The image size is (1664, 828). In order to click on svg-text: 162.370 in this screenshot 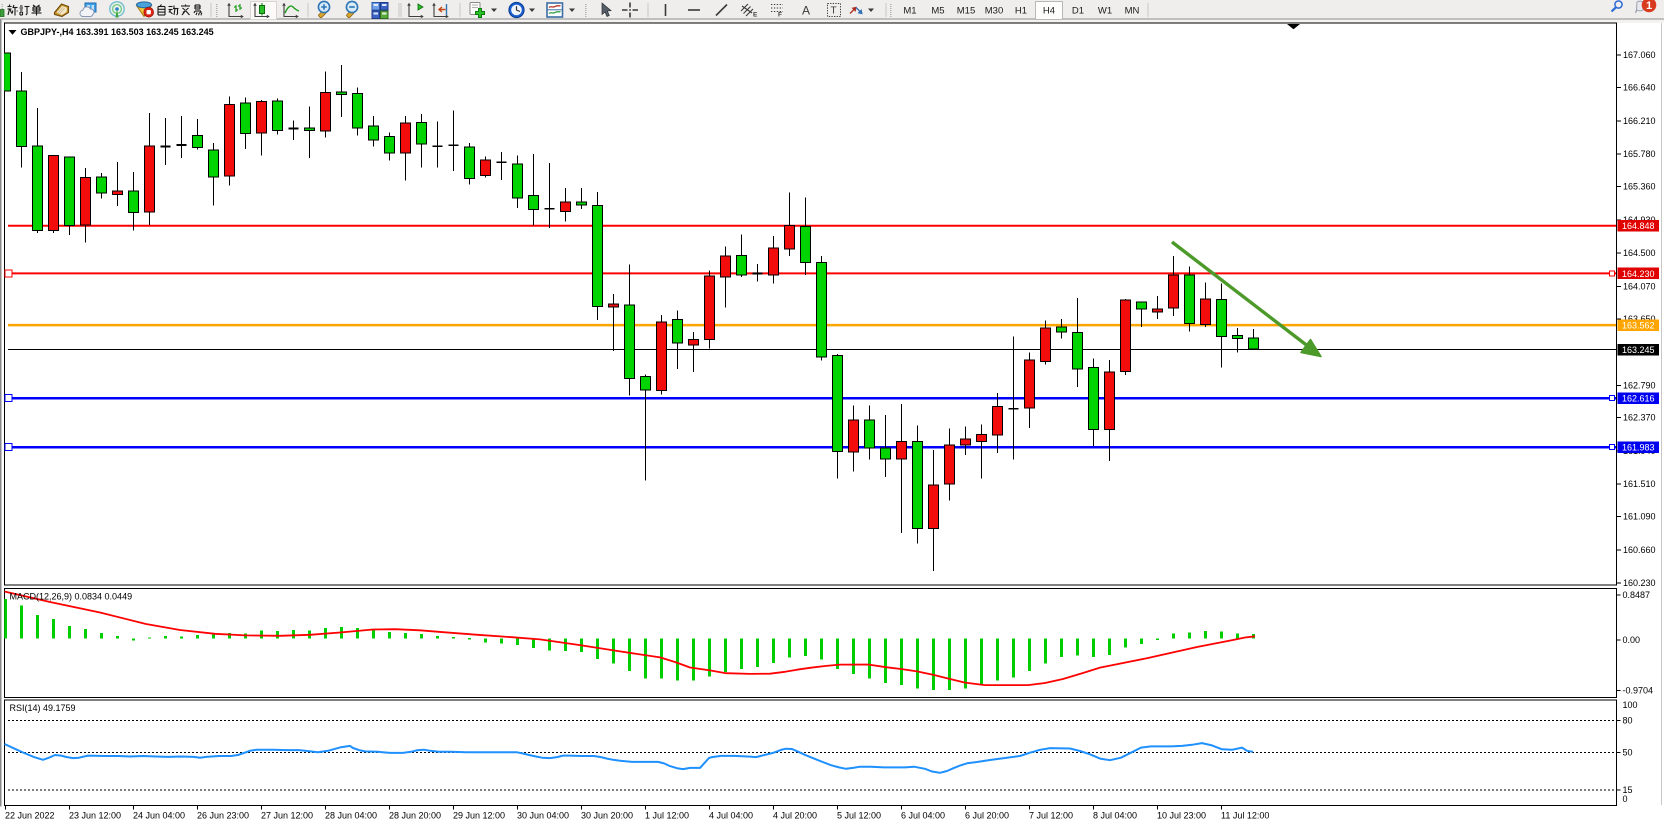, I will do `click(1639, 418)`.